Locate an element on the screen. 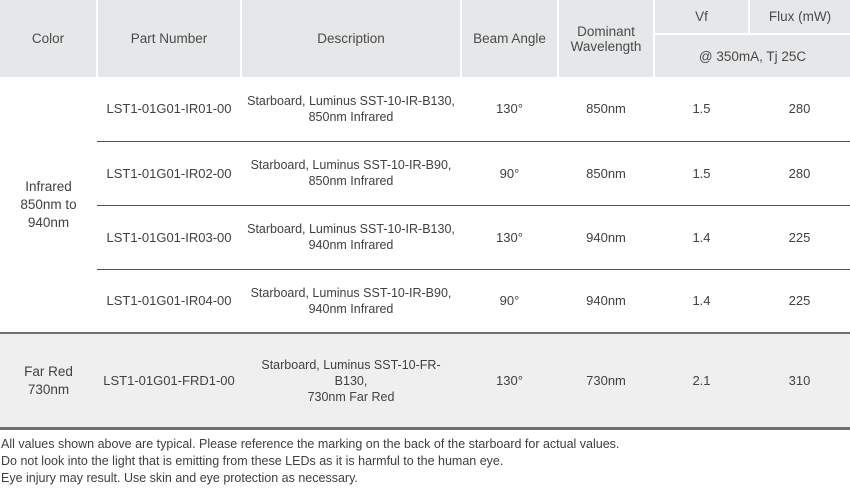 This screenshot has width=850, height=489. column-header-description: Description is located at coordinates (350, 38).